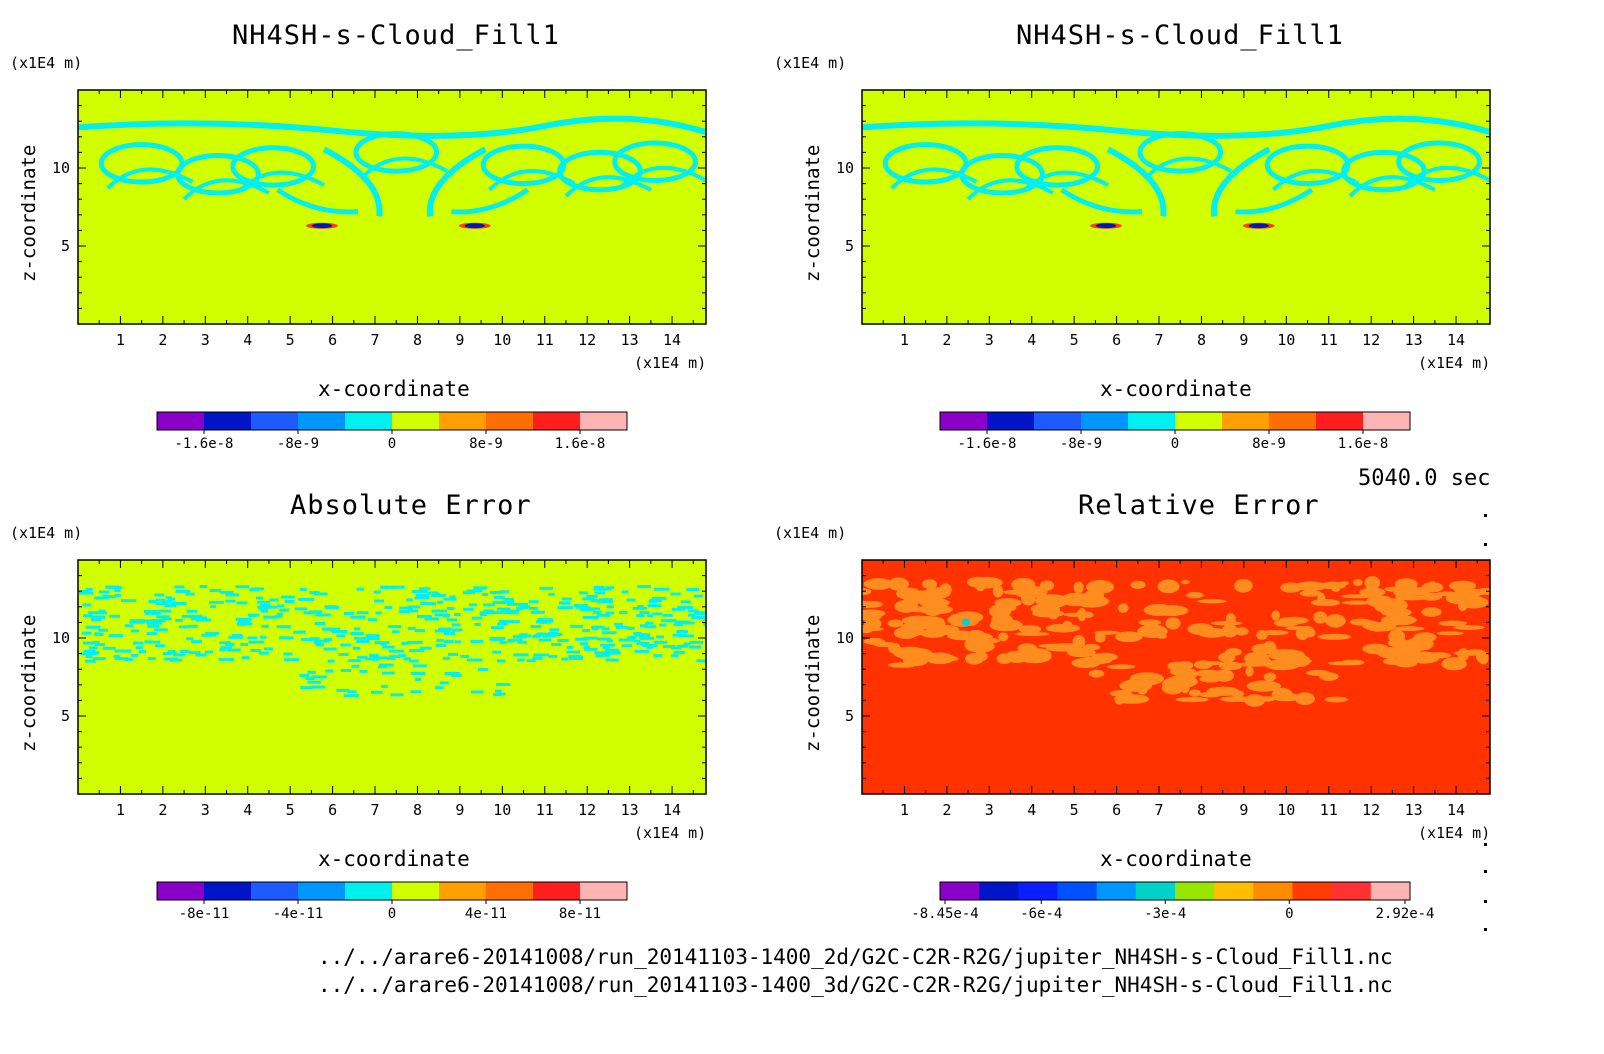 The image size is (1604, 1054). Describe the element at coordinates (965, 622) in the screenshot. I see `outlier-spot` at that location.